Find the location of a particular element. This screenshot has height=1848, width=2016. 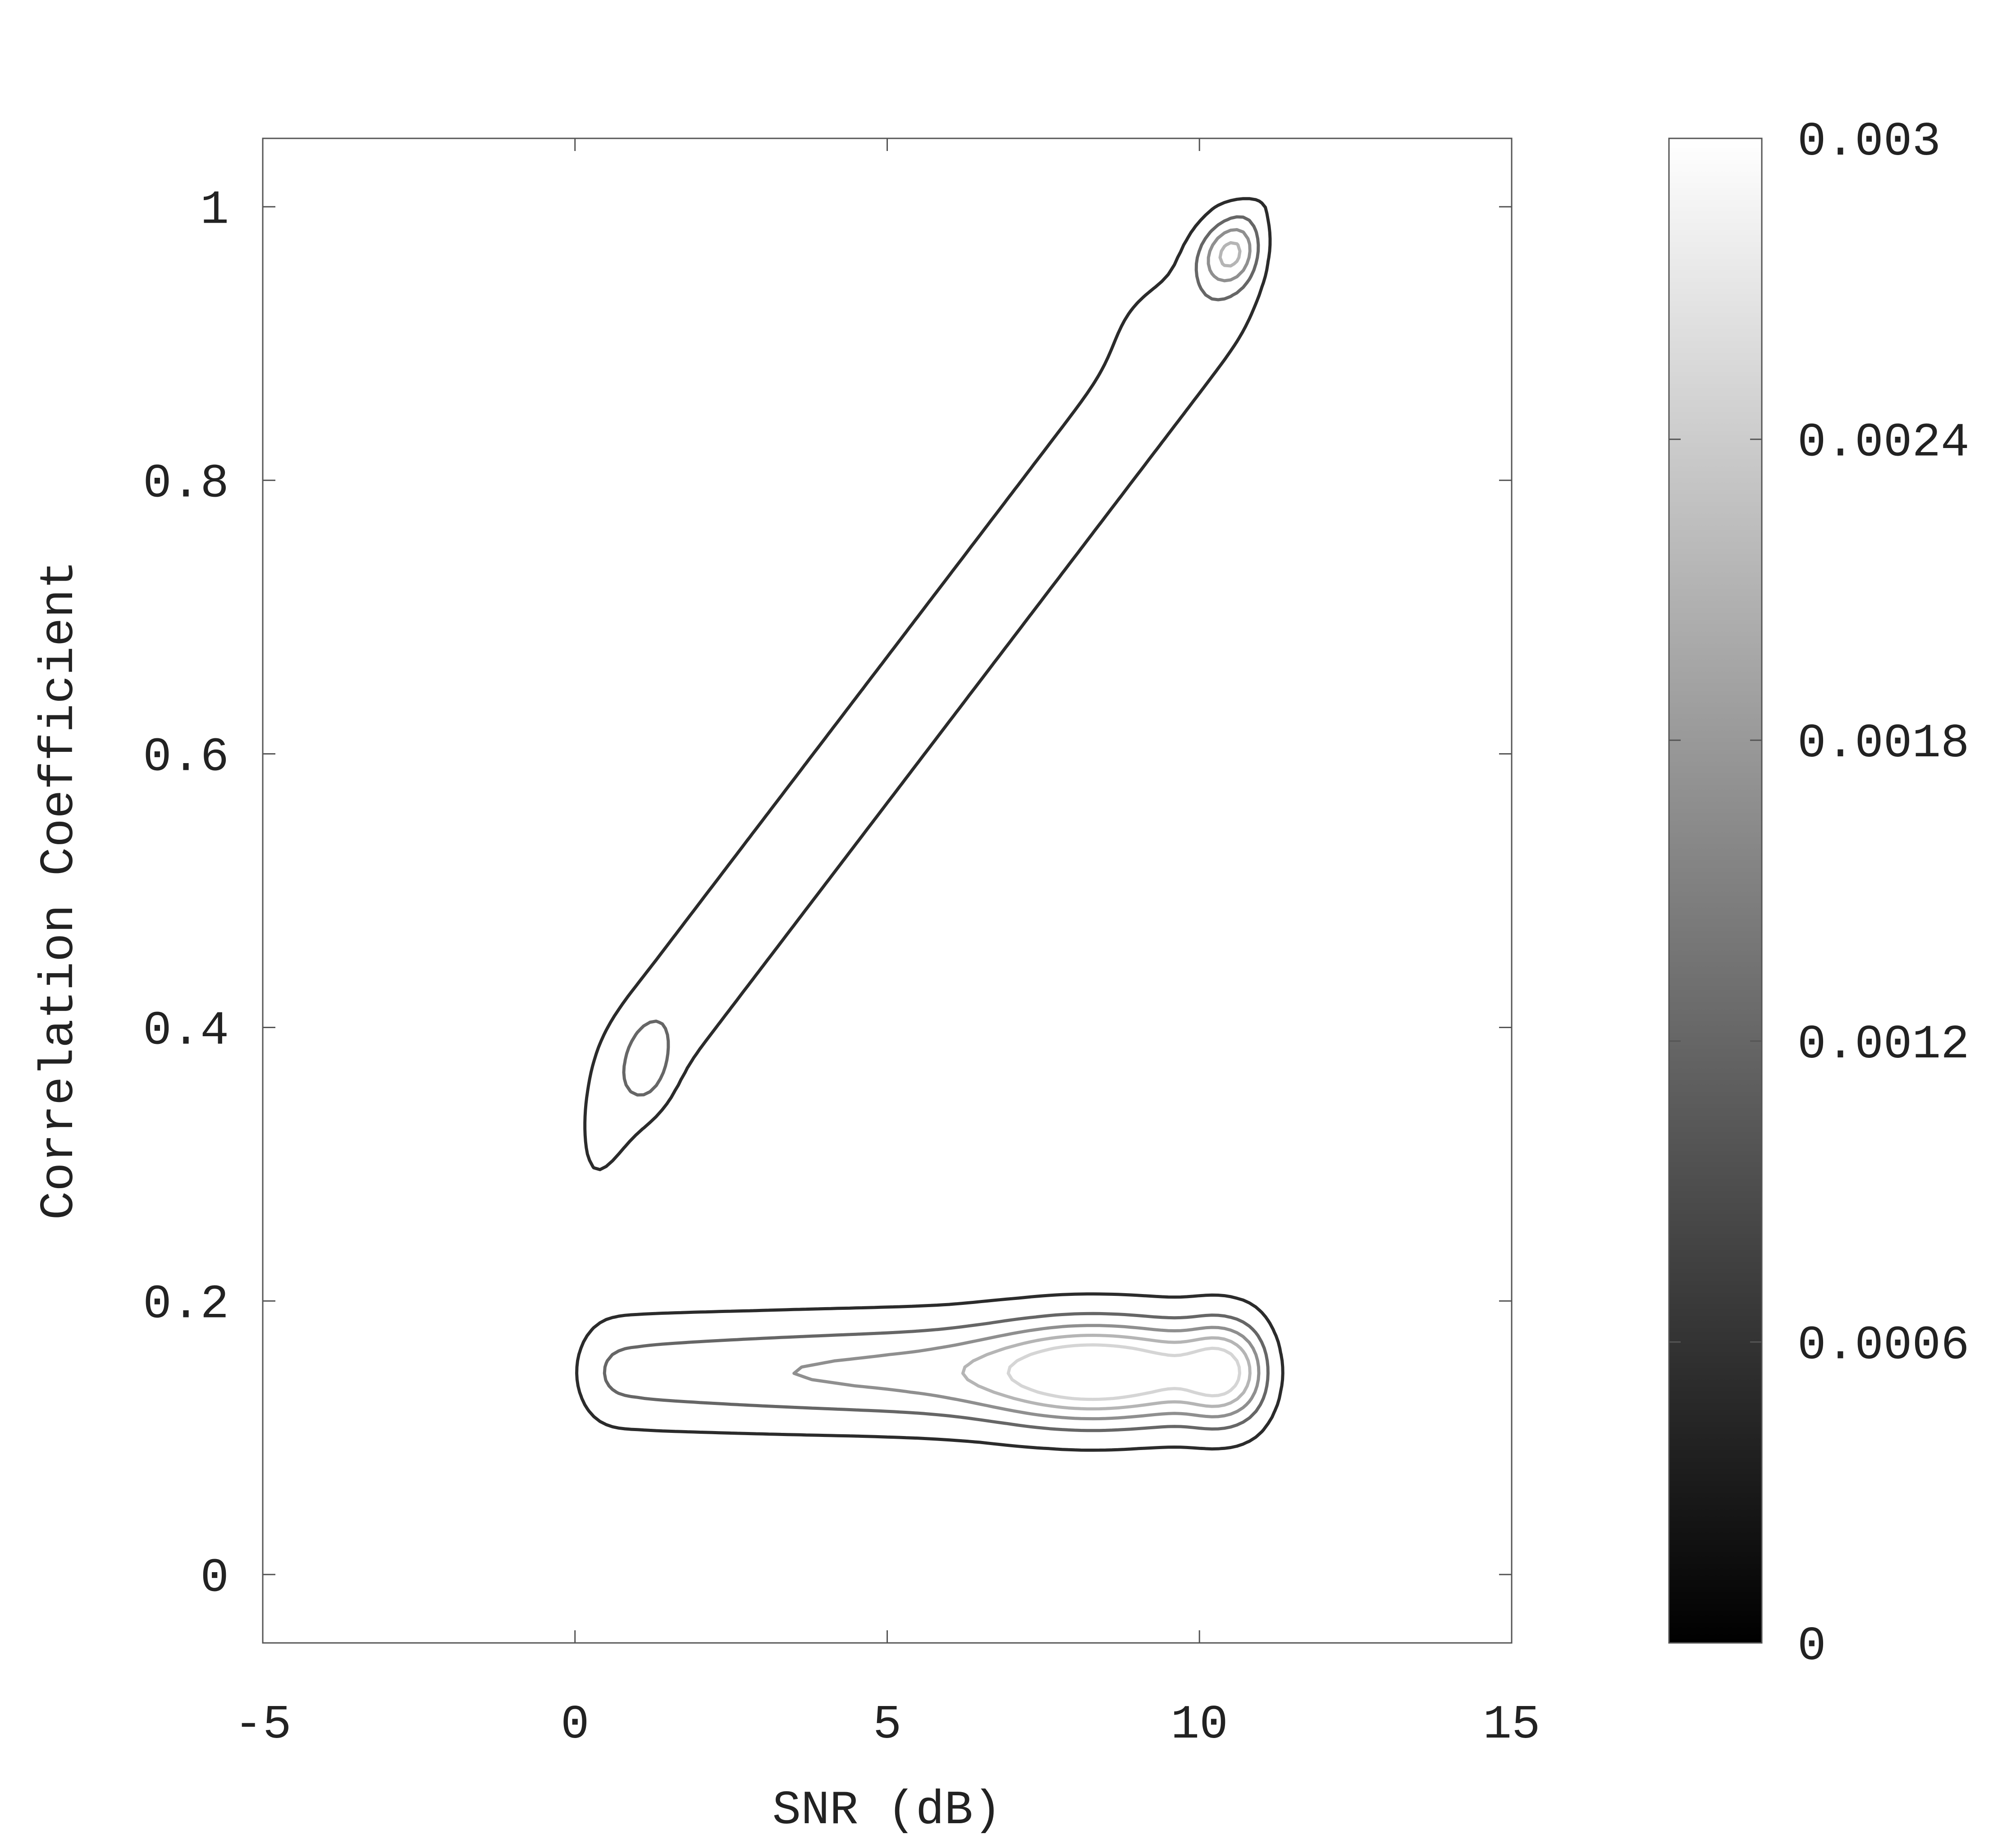

colorbar-ticks: 0 0.0006 0.0012 0.0018 0.0024 0.003 is located at coordinates (1819, 894).